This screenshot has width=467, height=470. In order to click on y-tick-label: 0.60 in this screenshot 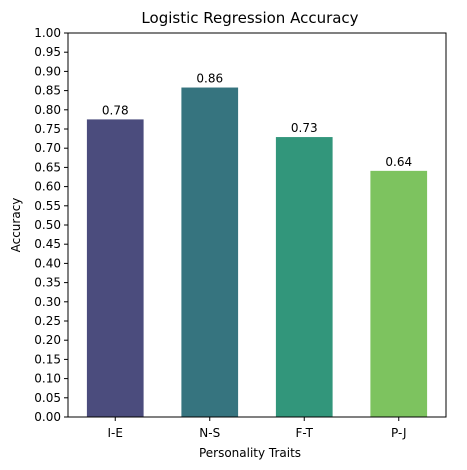, I will do `click(47, 187)`.